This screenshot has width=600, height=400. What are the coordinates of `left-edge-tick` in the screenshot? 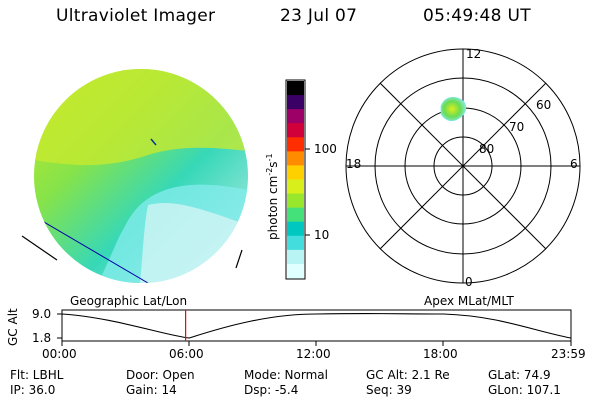 It's located at (39, 248).